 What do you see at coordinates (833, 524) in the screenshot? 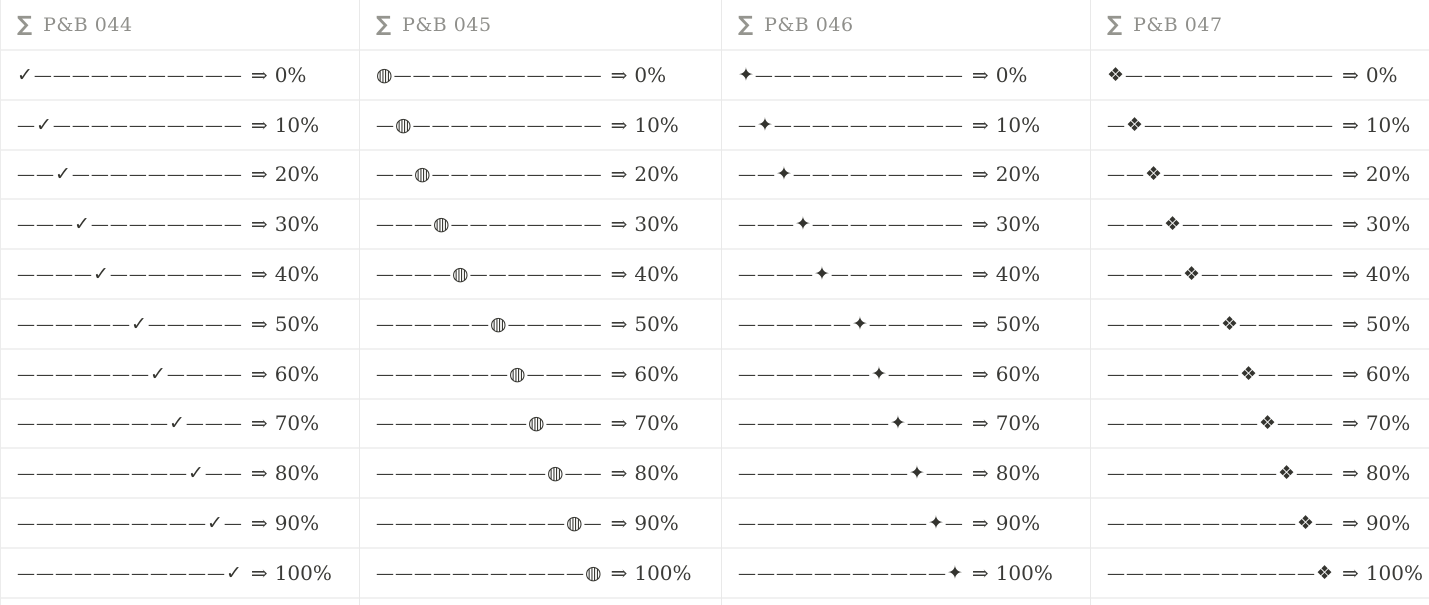
I see `track-line-left: ——————————` at bounding box center [833, 524].